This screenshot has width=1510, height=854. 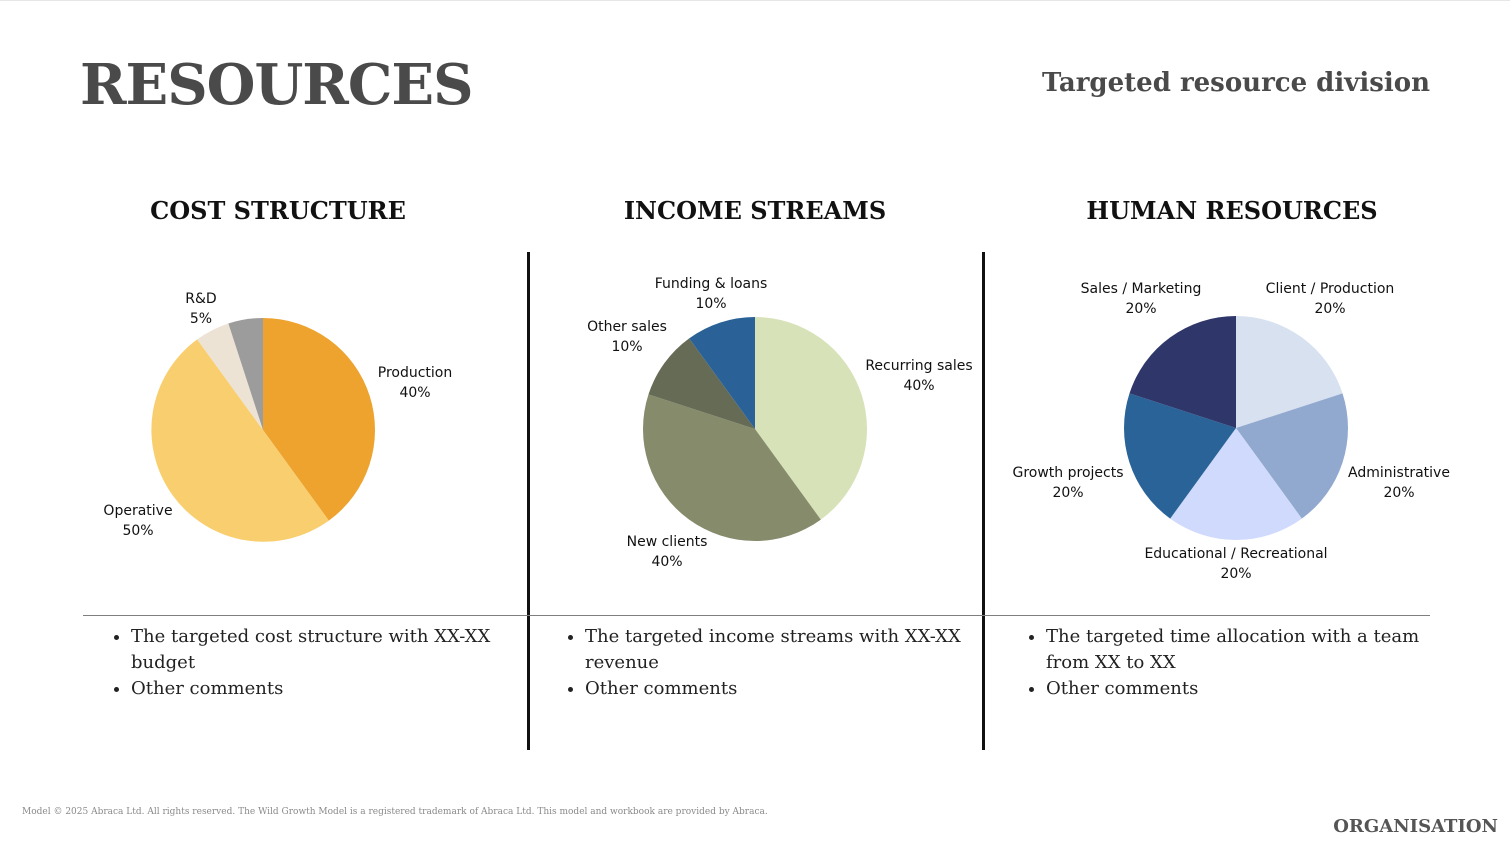 What do you see at coordinates (1236, 83) in the screenshot?
I see `page-subtitle: Targeted resource division` at bounding box center [1236, 83].